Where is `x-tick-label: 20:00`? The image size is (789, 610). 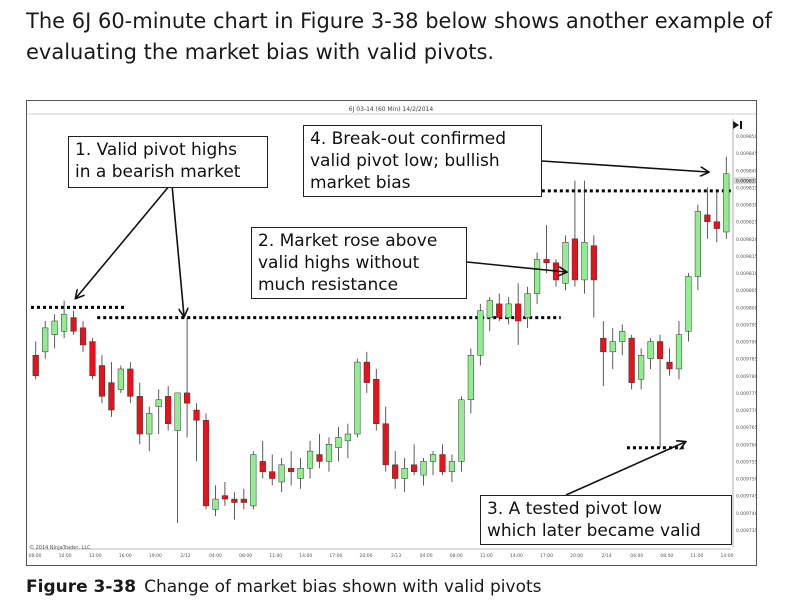
x-tick-label: 20:00 is located at coordinates (576, 556).